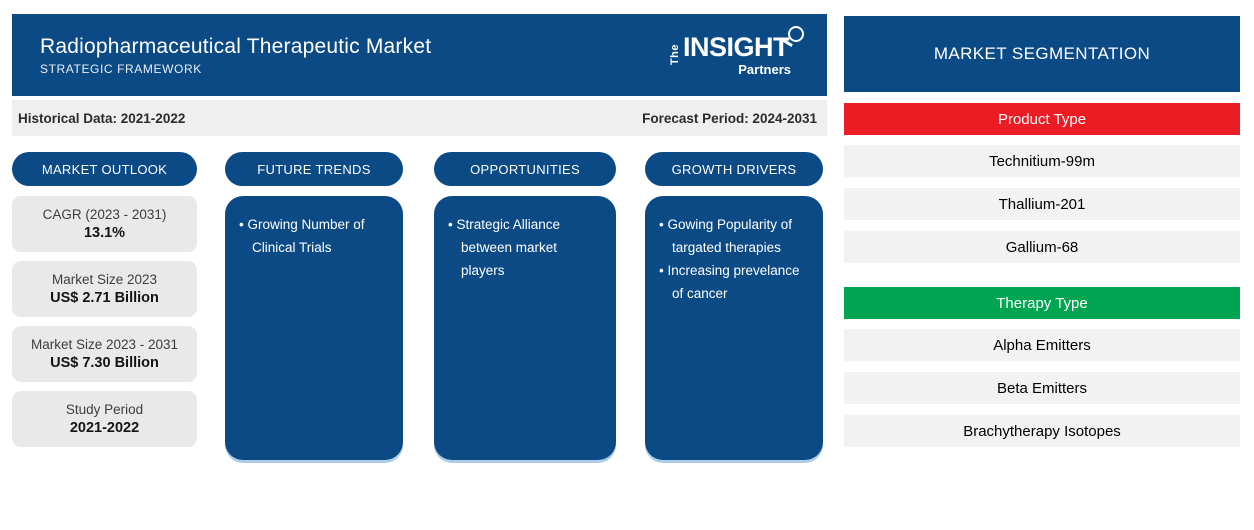  Describe the element at coordinates (104, 363) in the screenshot. I see `stat-value: US$ 7.30 Billion` at that location.